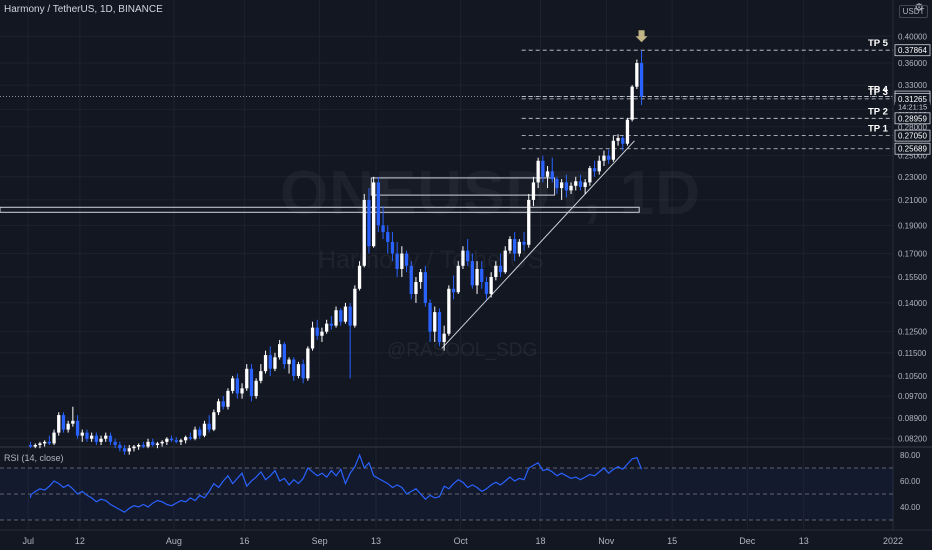  I want to click on price-tick-label: 0.25000, so click(912, 156).